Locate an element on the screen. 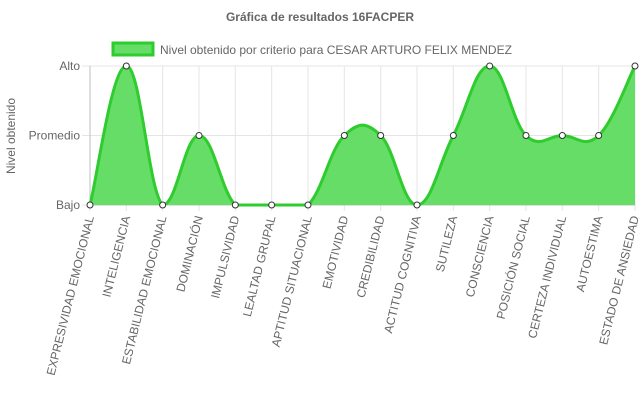 This screenshot has width=639, height=411. x-tick-label: INTELIGENCIA is located at coordinates (116, 256).